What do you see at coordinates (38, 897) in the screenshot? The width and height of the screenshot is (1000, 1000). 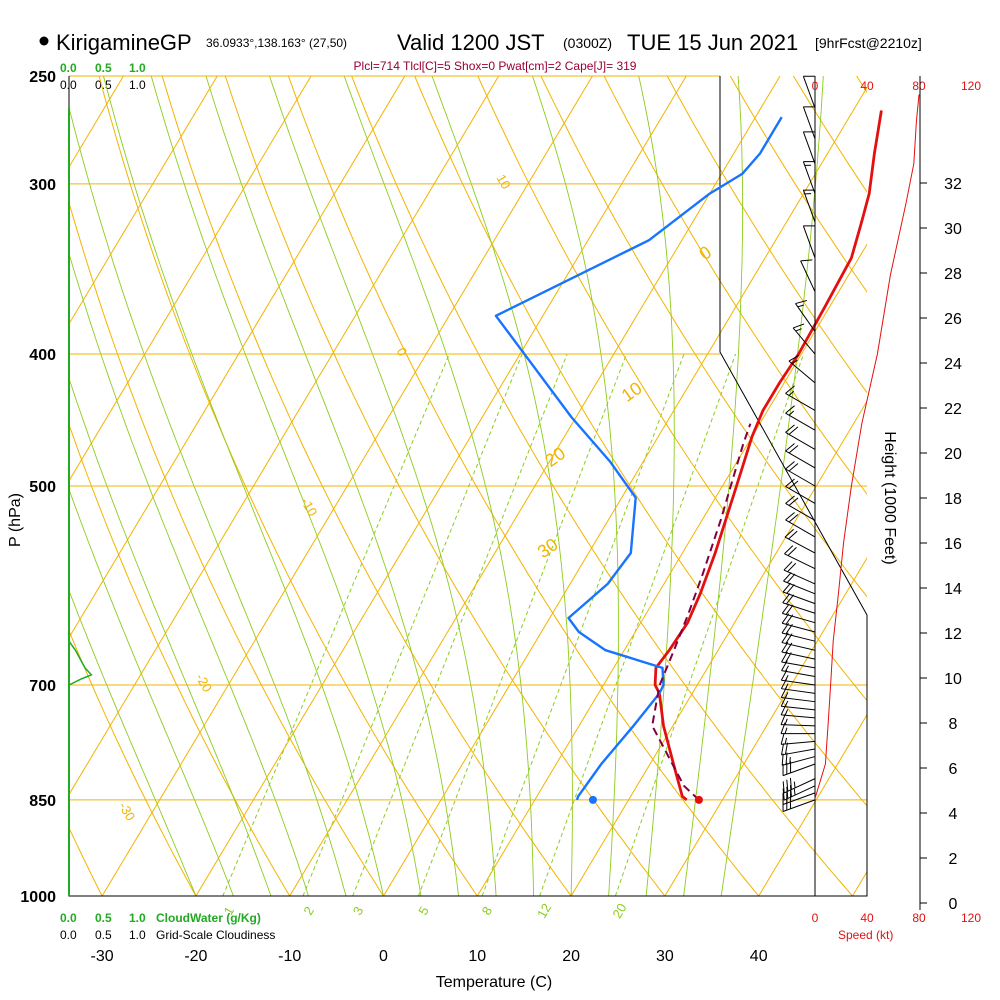 I see `pressure-tick-label: 1000` at bounding box center [38, 897].